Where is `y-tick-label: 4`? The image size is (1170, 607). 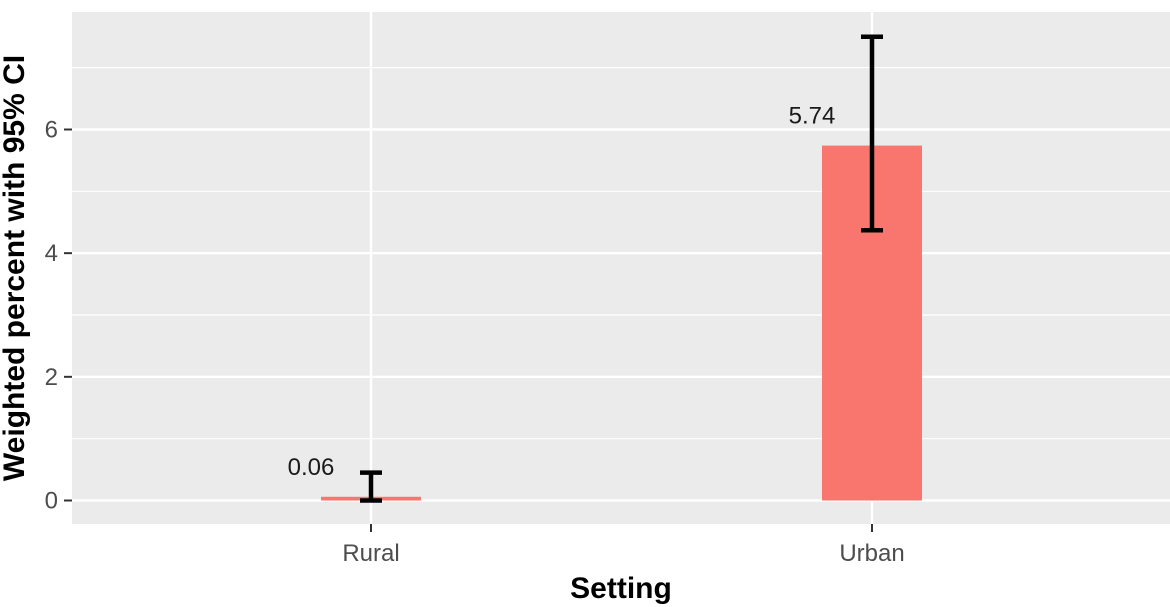 y-tick-label: 4 is located at coordinates (51, 253).